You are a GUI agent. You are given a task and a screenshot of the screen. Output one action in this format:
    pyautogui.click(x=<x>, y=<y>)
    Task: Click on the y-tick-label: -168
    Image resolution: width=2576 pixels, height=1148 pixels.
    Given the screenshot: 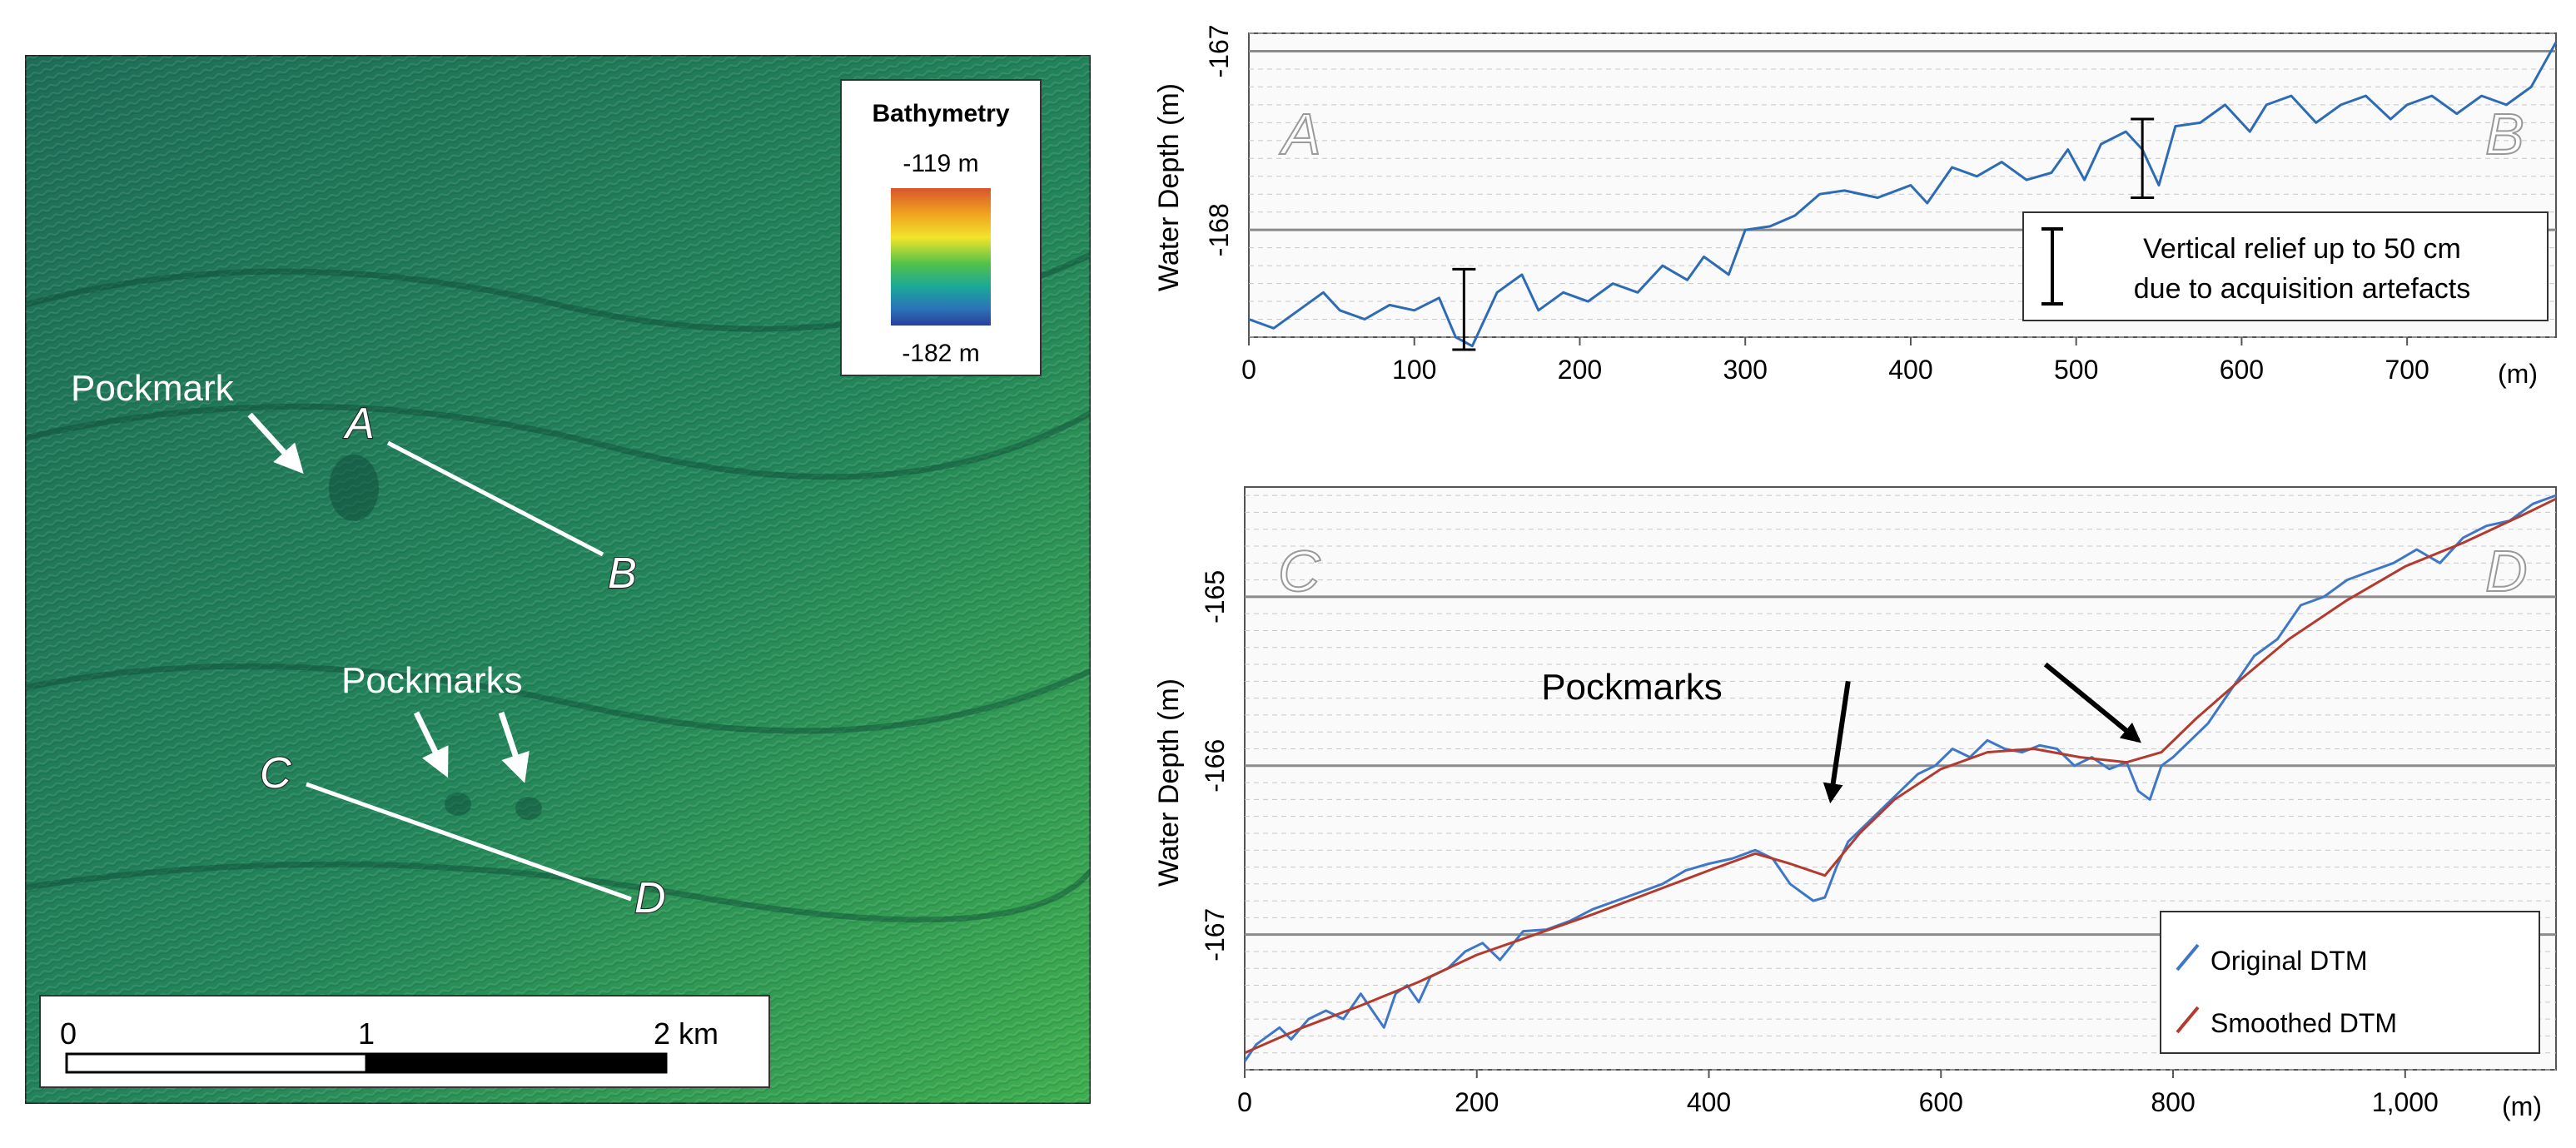 What is the action you would take?
    pyautogui.click(x=1219, y=230)
    